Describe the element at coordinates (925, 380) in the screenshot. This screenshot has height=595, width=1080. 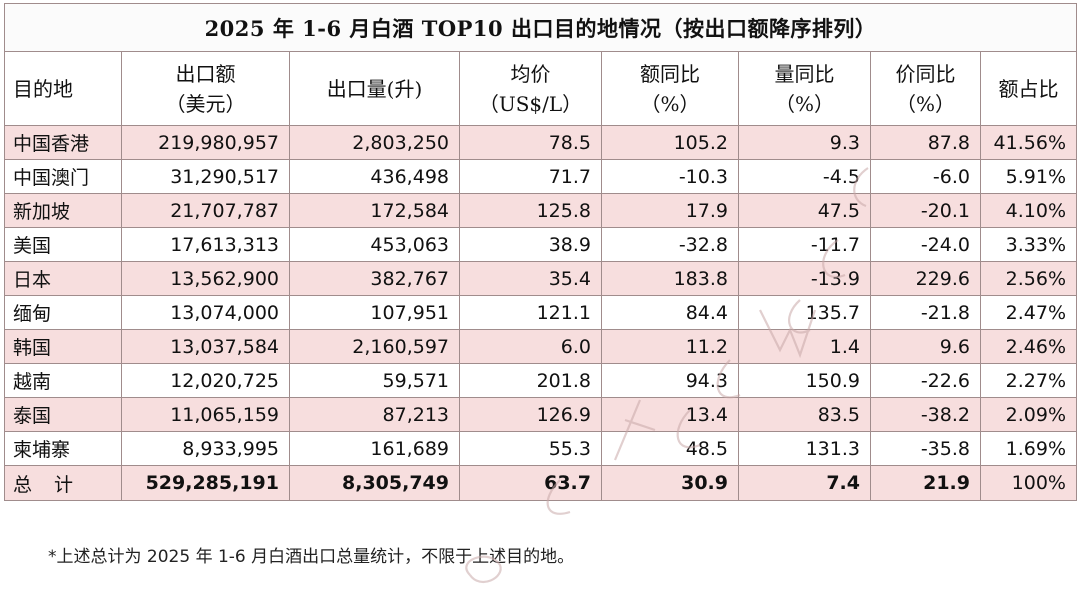
I see `price-yoy-cell: -22.6` at that location.